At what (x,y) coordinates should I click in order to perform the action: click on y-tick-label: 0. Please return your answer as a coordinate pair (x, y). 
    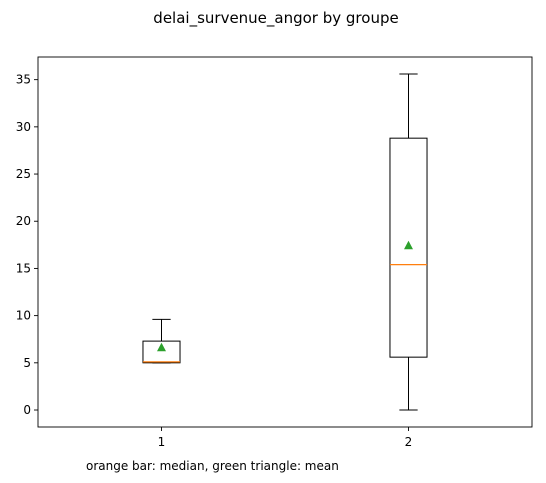
    Looking at the image, I should click on (27, 410).